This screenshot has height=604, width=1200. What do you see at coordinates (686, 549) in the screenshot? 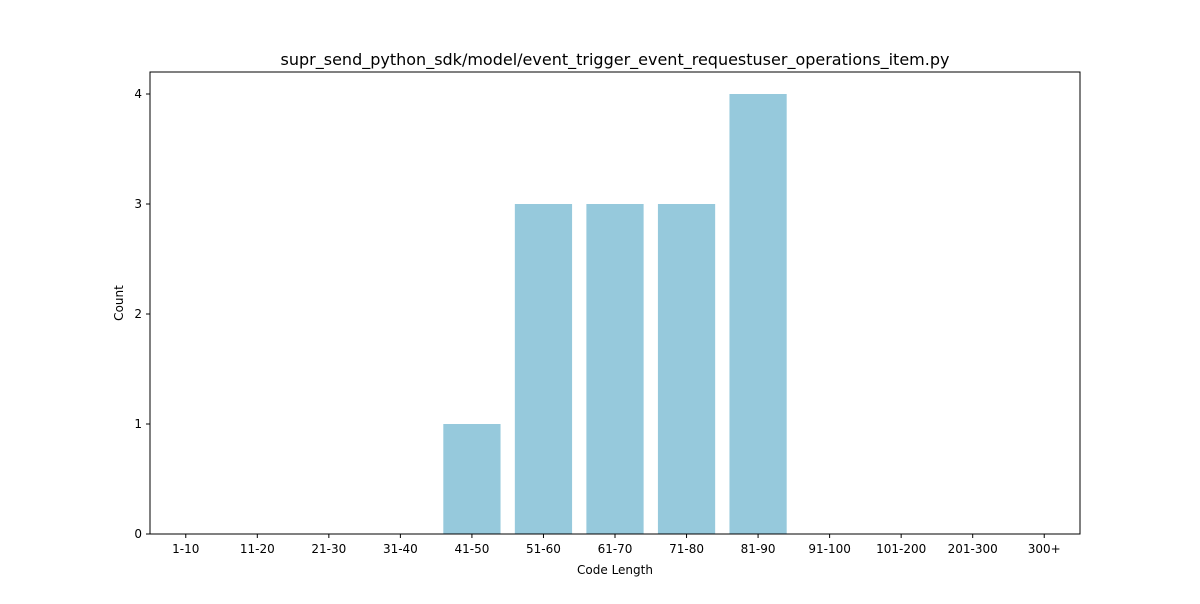
I see `x-axis-tick-label: 71-80` at bounding box center [686, 549].